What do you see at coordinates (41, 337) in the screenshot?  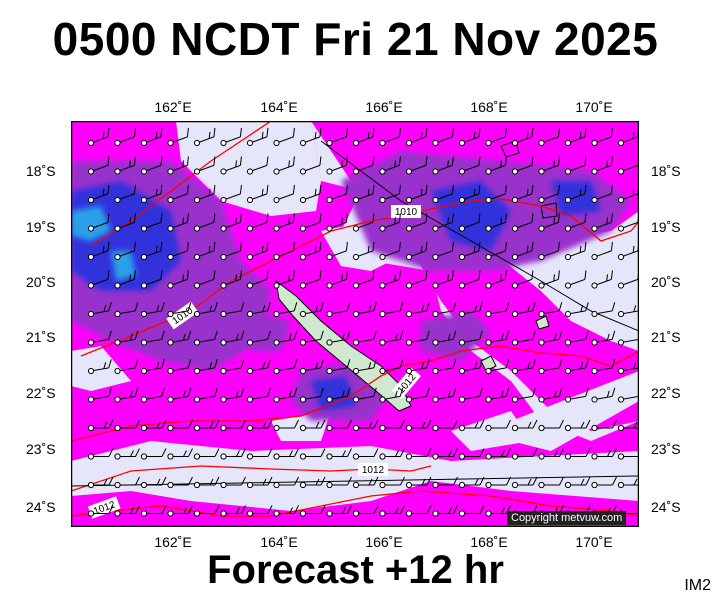 I see `lat-label-left: 21˚S` at bounding box center [41, 337].